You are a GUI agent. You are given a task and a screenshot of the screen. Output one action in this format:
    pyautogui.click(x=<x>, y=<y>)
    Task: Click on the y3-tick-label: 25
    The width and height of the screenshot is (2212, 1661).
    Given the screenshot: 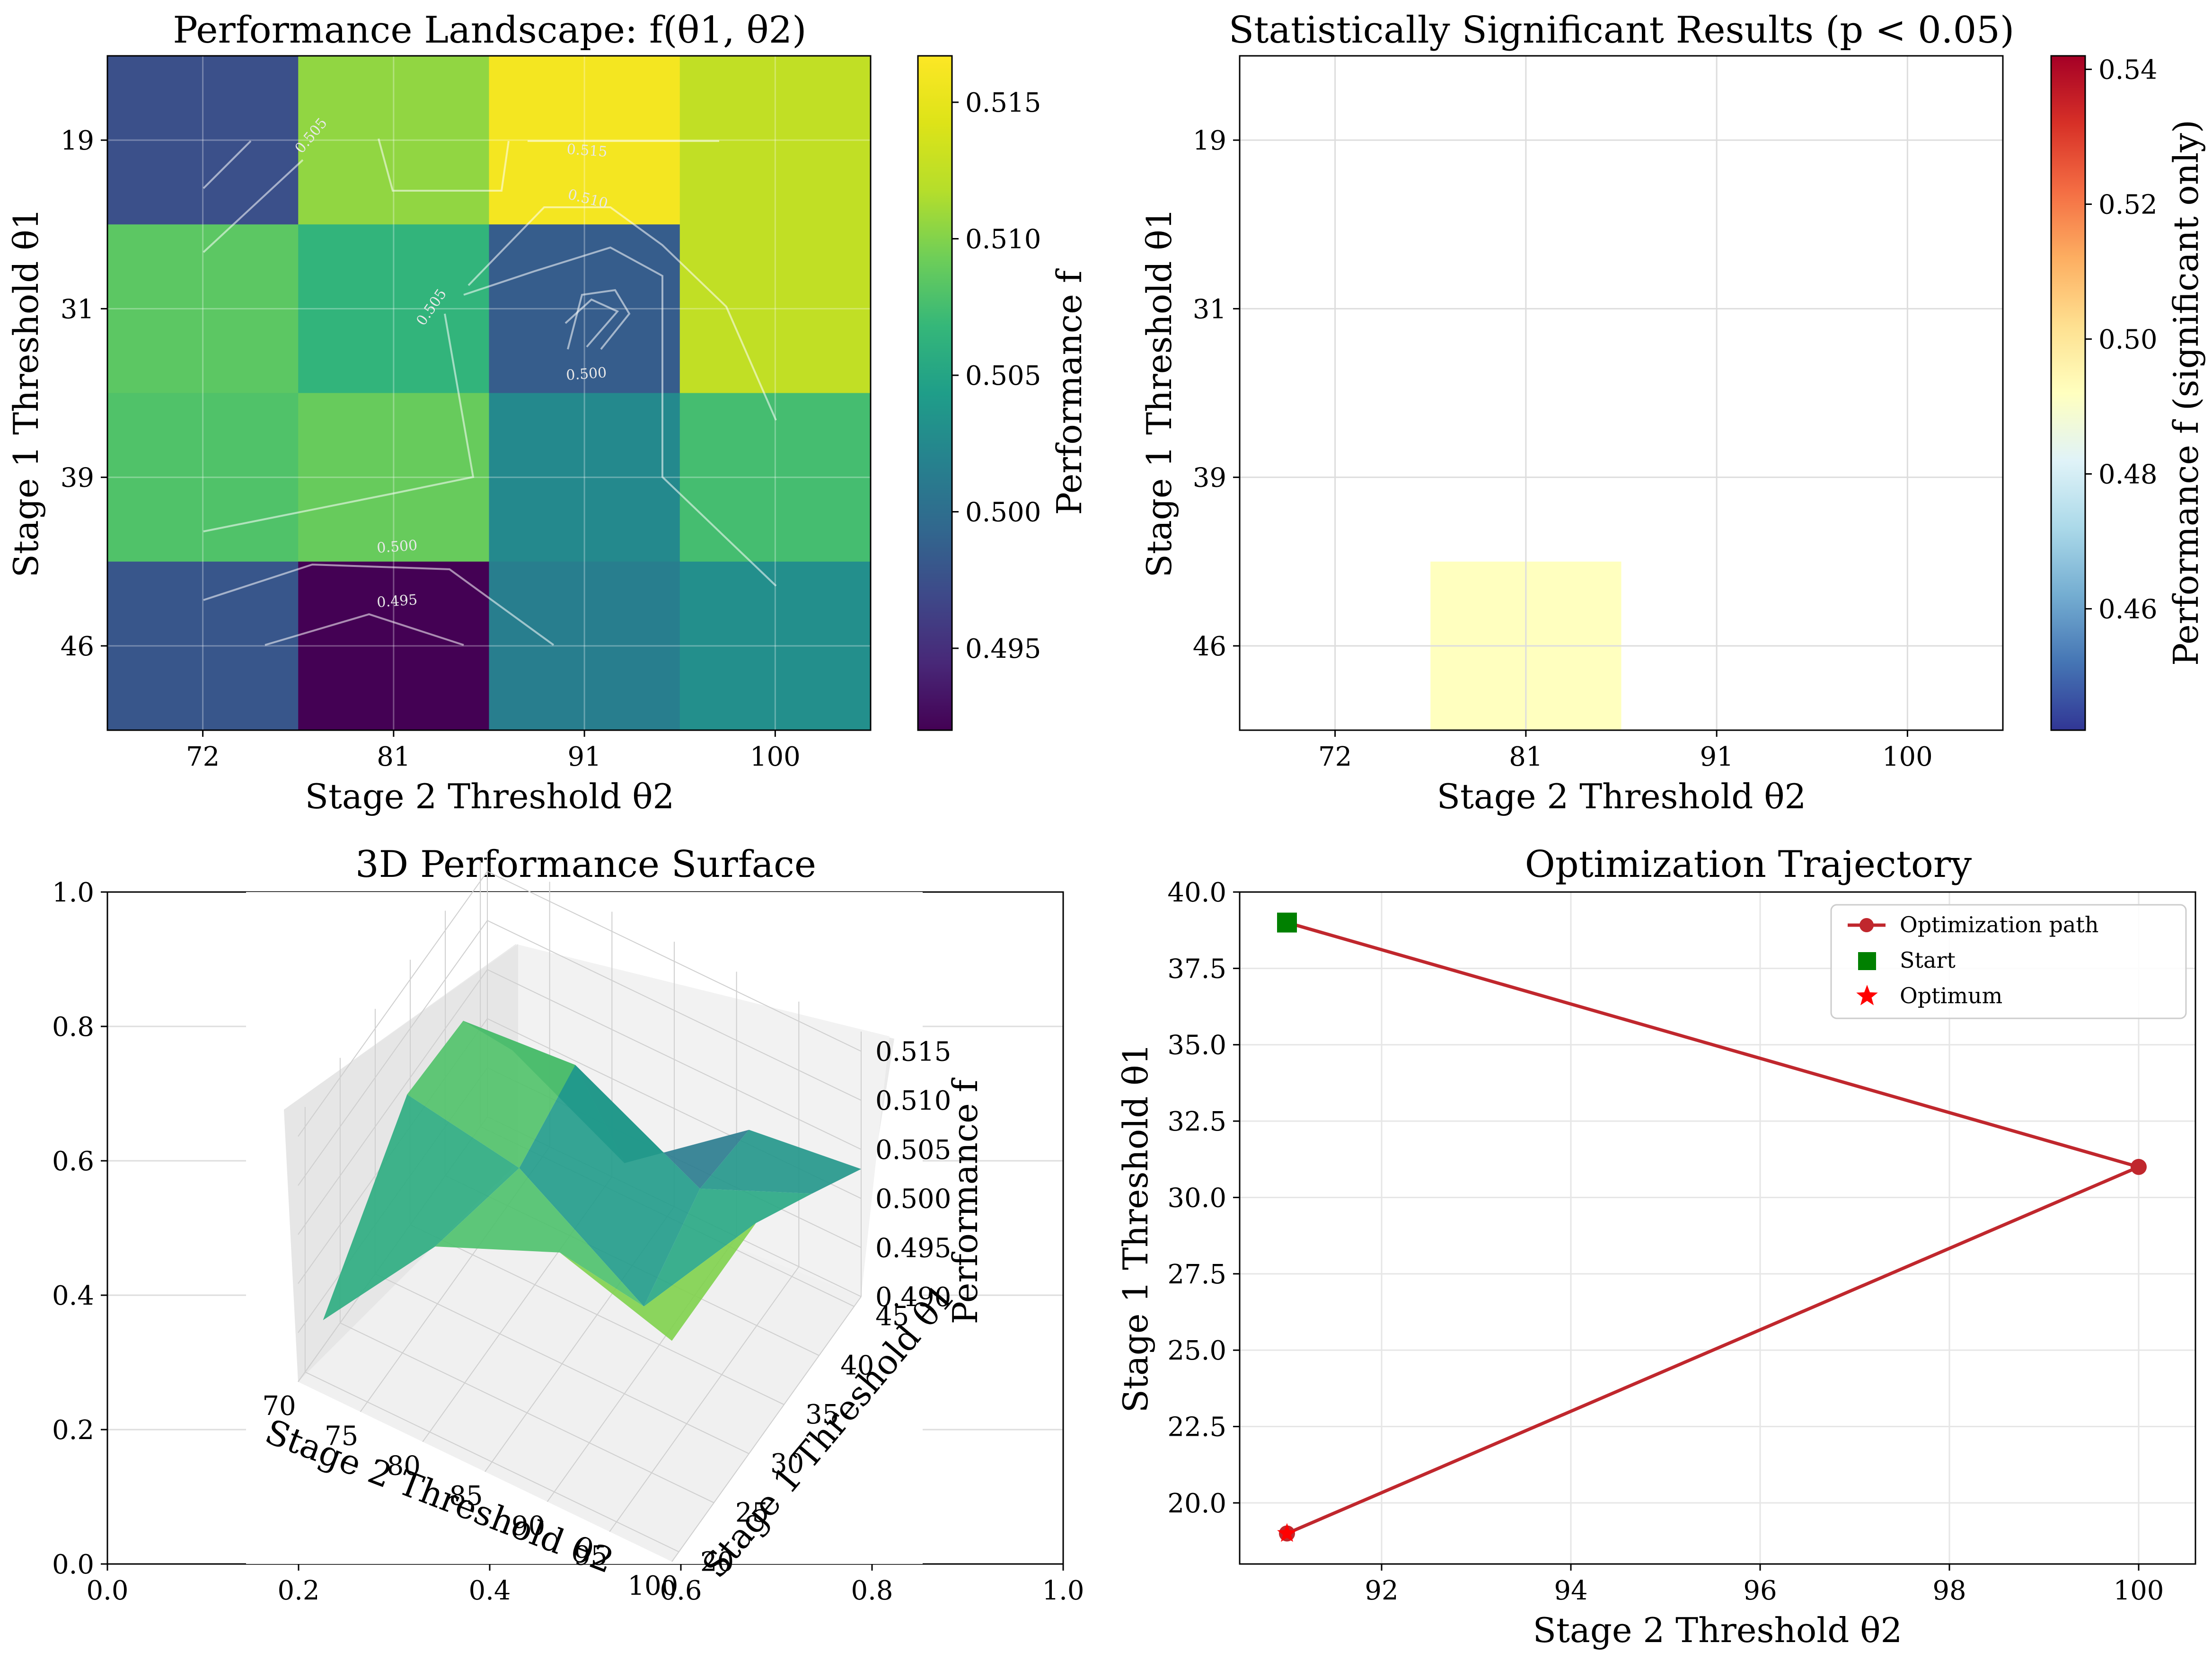 What is the action you would take?
    pyautogui.click(x=752, y=1513)
    